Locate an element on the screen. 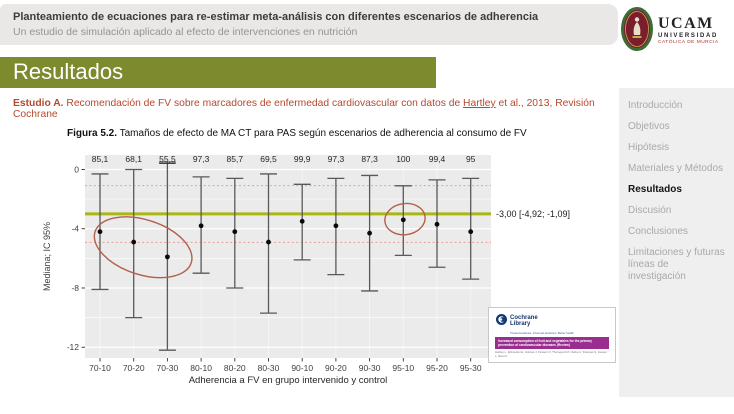 The image size is (734, 414). cochrane-logo-text: Cochrane Library is located at coordinates (524, 321).